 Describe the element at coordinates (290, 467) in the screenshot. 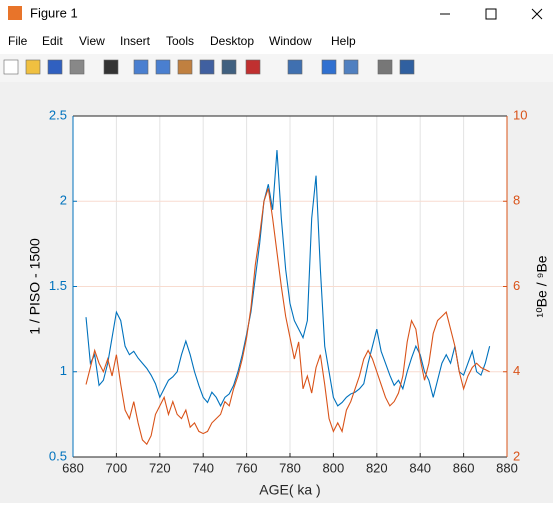

I see `x-tick-label: 780` at that location.